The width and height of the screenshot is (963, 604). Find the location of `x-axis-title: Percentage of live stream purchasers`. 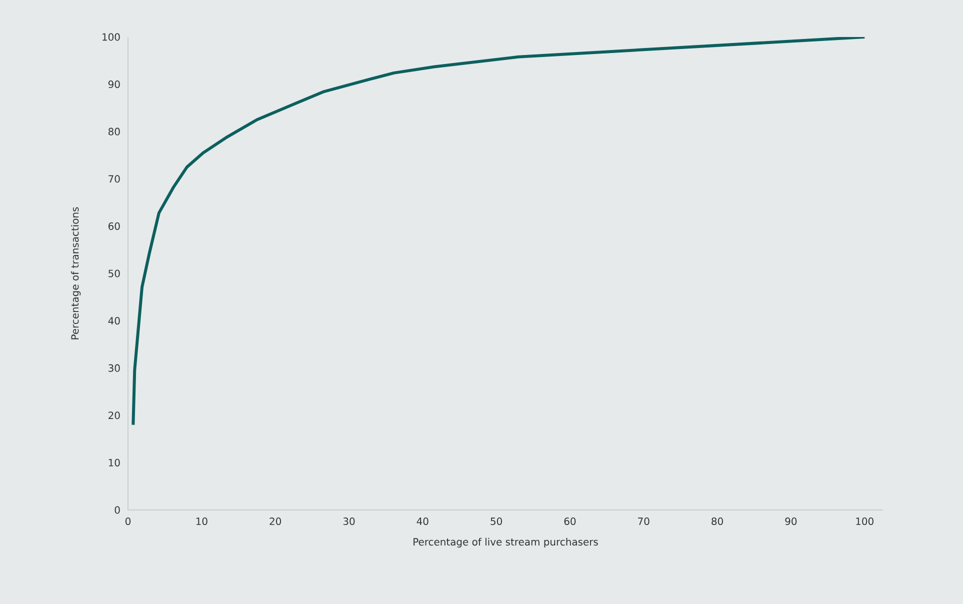

x-axis-title: Percentage of live stream purchasers is located at coordinates (506, 543).